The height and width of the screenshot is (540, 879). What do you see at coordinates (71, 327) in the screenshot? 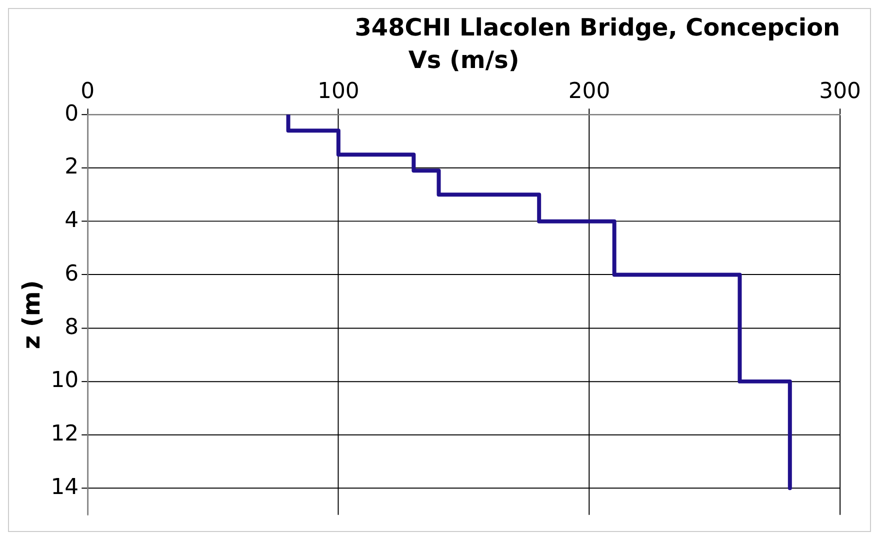
I see `y-tick-label: 8` at bounding box center [71, 327].